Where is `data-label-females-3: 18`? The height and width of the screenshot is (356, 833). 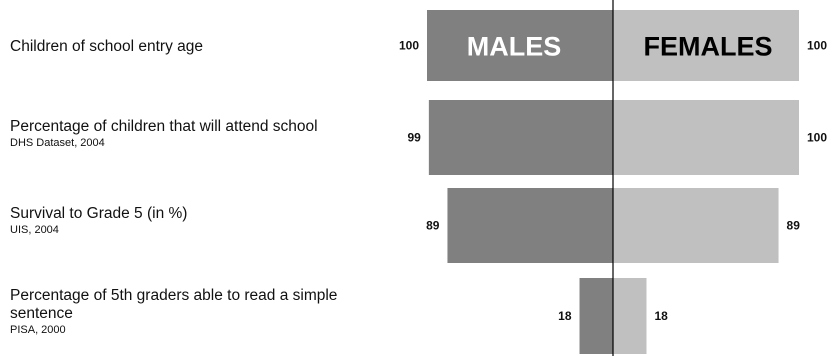 data-label-females-3: 18 is located at coordinates (661, 316).